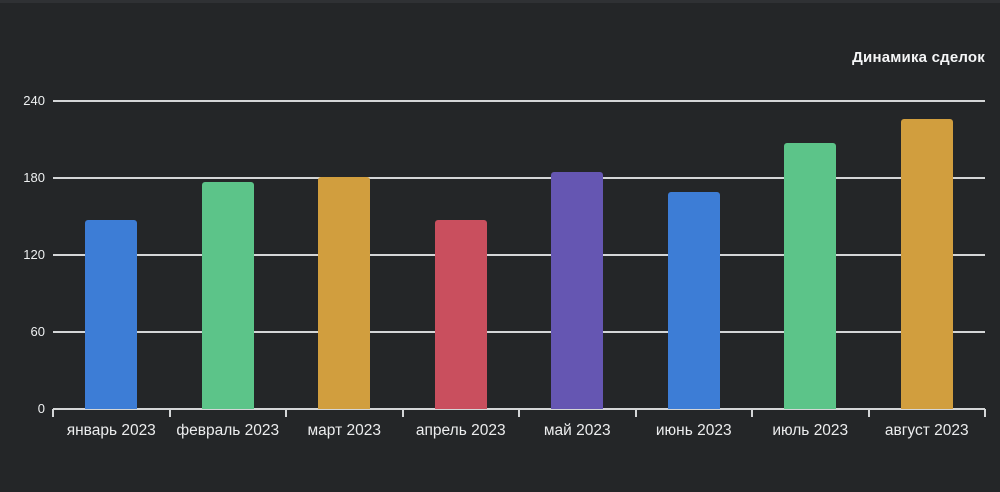  What do you see at coordinates (500, 1) in the screenshot?
I see `window-top-edge` at bounding box center [500, 1].